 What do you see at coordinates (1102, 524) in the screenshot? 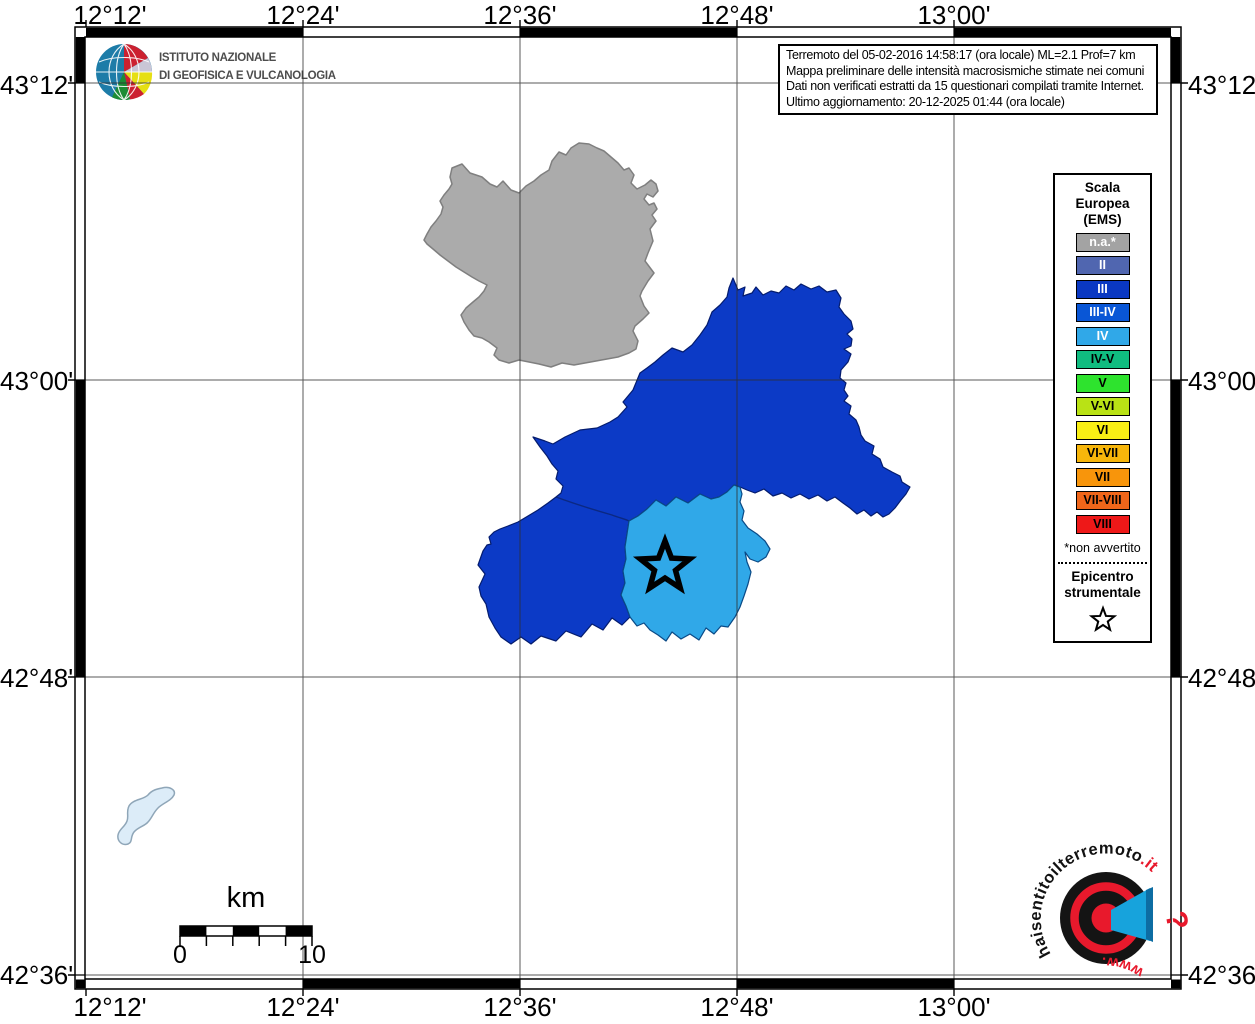
I see `legend-swatch-VIII: VIII` at bounding box center [1102, 524].